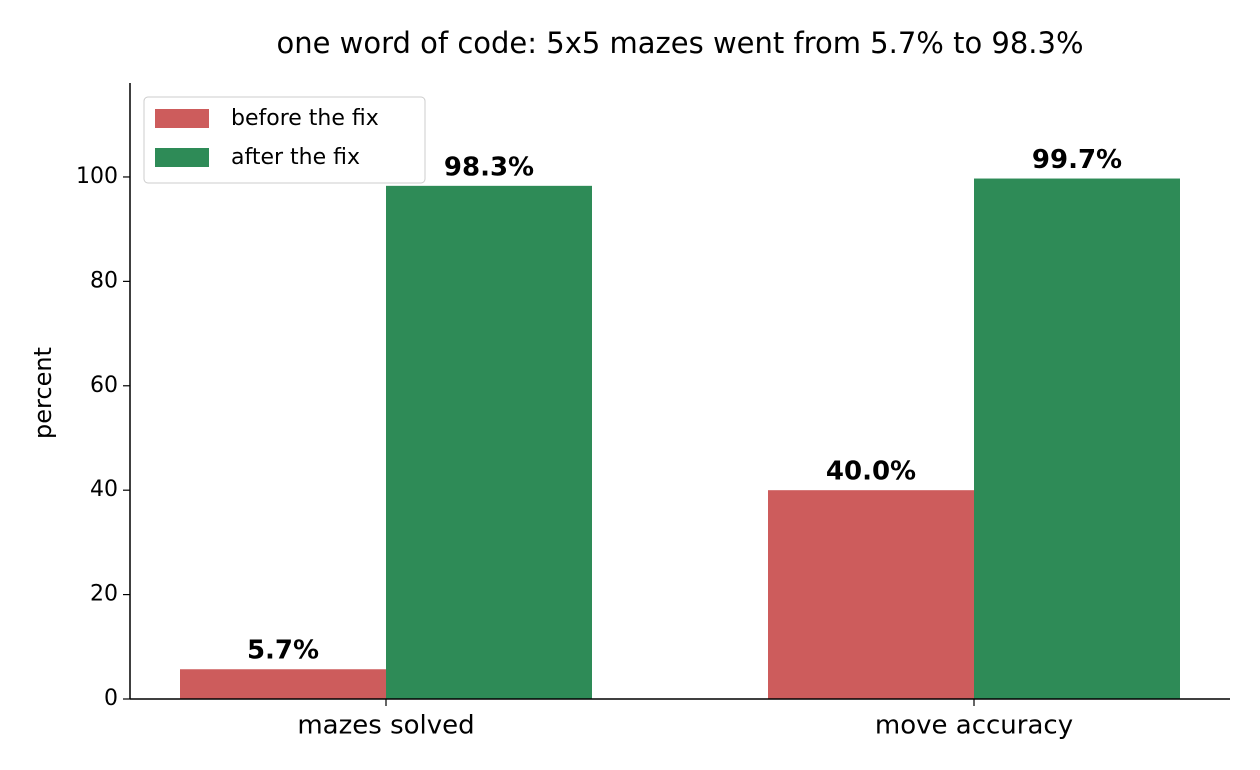  Describe the element at coordinates (1077, 160) in the screenshot. I see `value-label: 99.7%` at that location.